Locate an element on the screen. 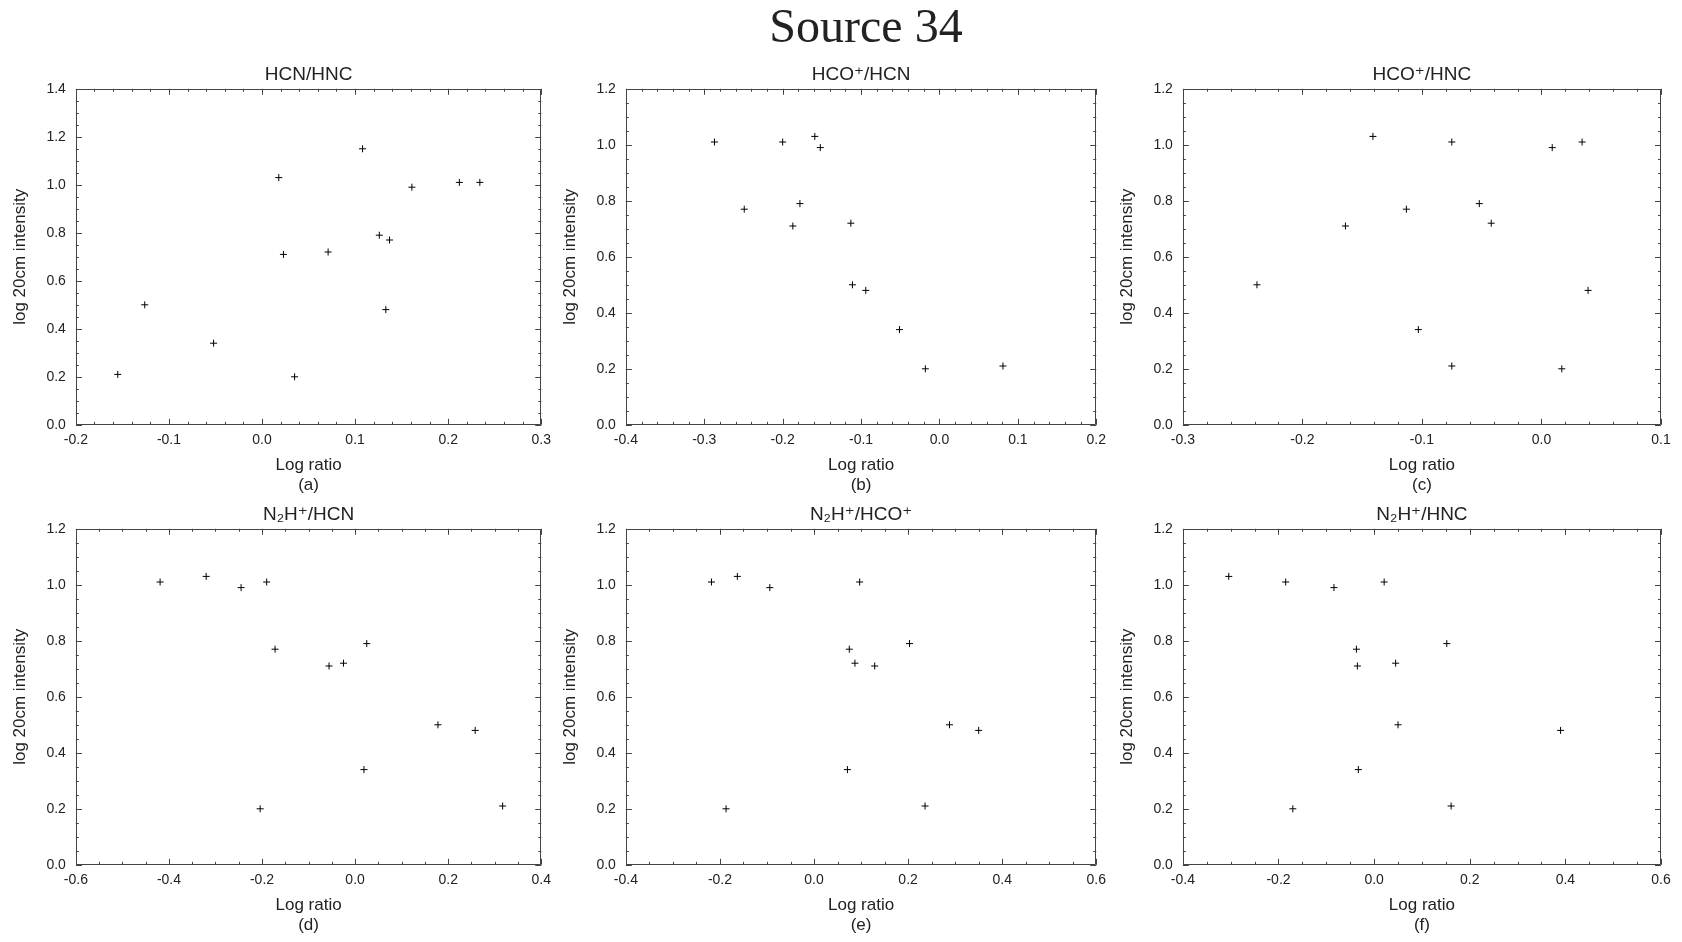  chart-title: N₂H⁺/HCO⁺ is located at coordinates (861, 513).